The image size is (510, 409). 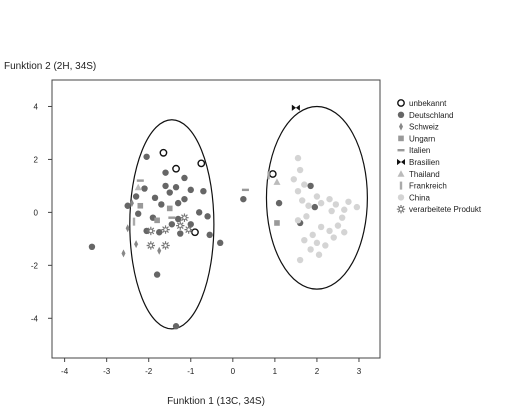 What do you see at coordinates (180, 225) in the screenshot?
I see `point-star-s9-4-center` at bounding box center [180, 225].